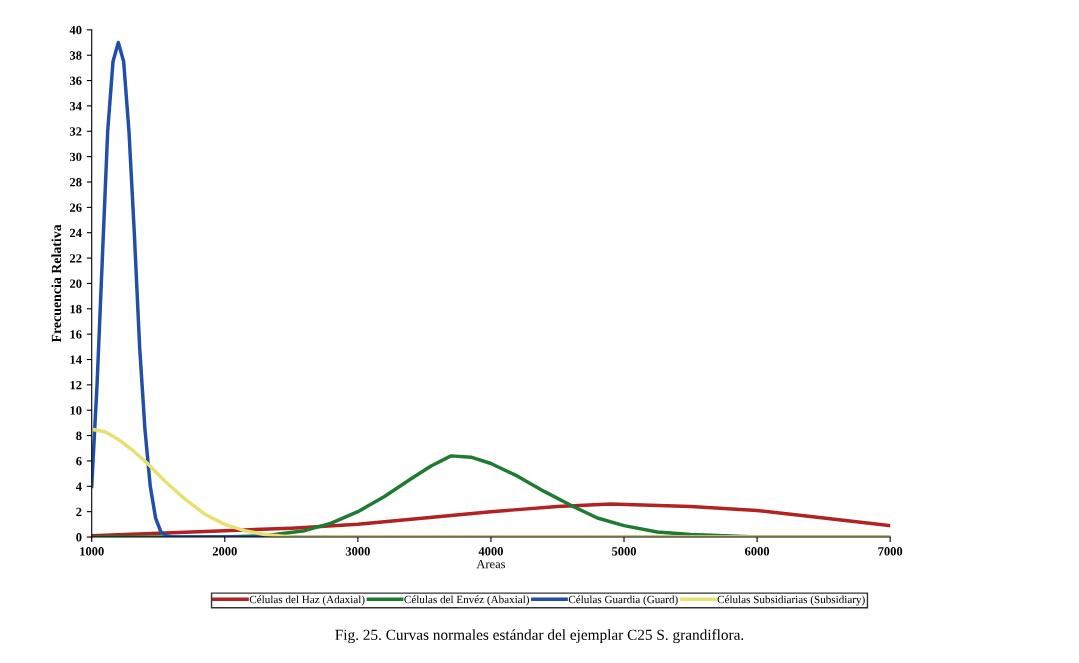 Image resolution: width=1079 pixels, height=663 pixels. What do you see at coordinates (539, 636) in the screenshot?
I see `caption: Fig. 25. Curvas normales estándar del ejemplar C25 S. grandiflora.` at bounding box center [539, 636].